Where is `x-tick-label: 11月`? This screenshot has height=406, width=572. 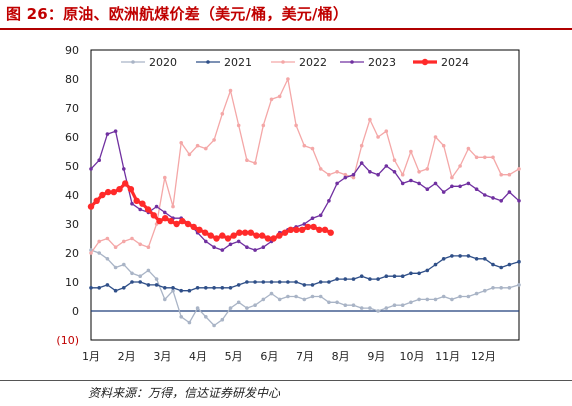
x-tick-label: 11月 is located at coordinates (447, 356).